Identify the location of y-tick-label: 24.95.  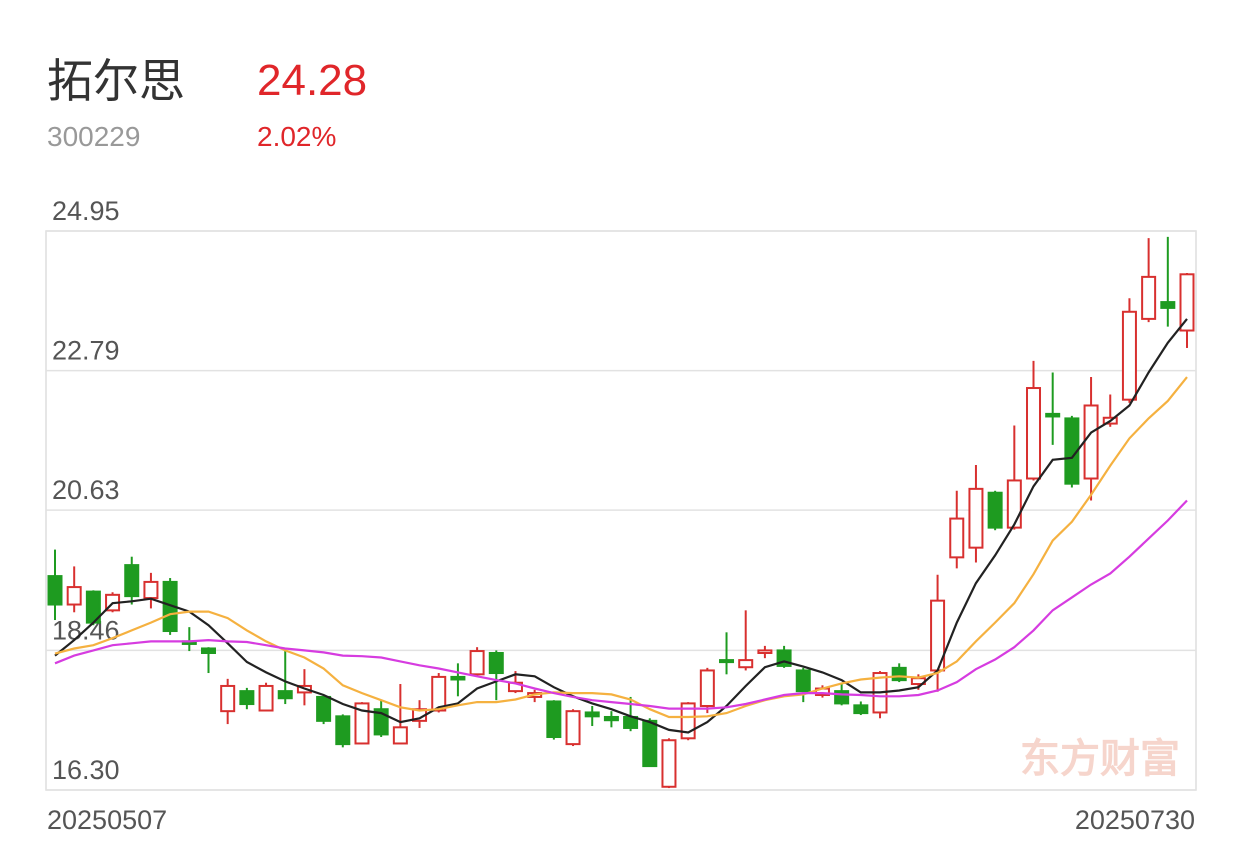
(86, 211).